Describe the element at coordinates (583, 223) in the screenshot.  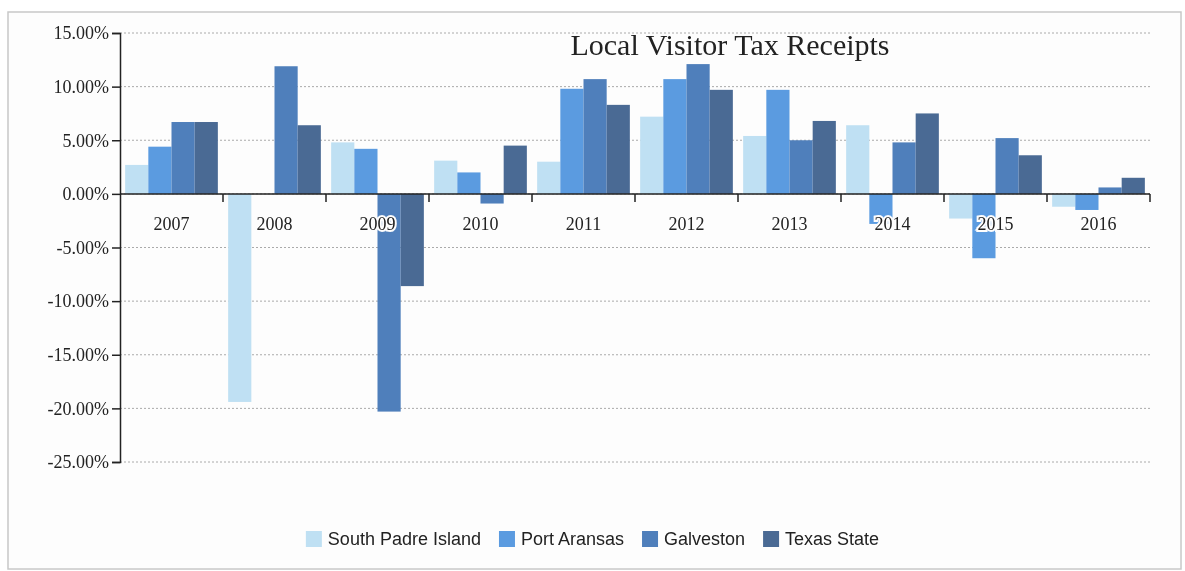
I see `x-tick-label: 2011` at that location.